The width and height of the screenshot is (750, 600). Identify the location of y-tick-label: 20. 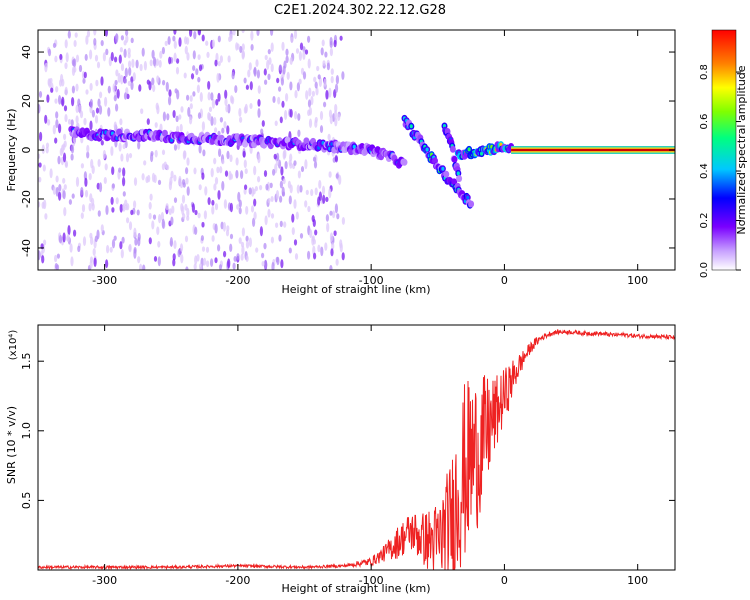
(26, 101).